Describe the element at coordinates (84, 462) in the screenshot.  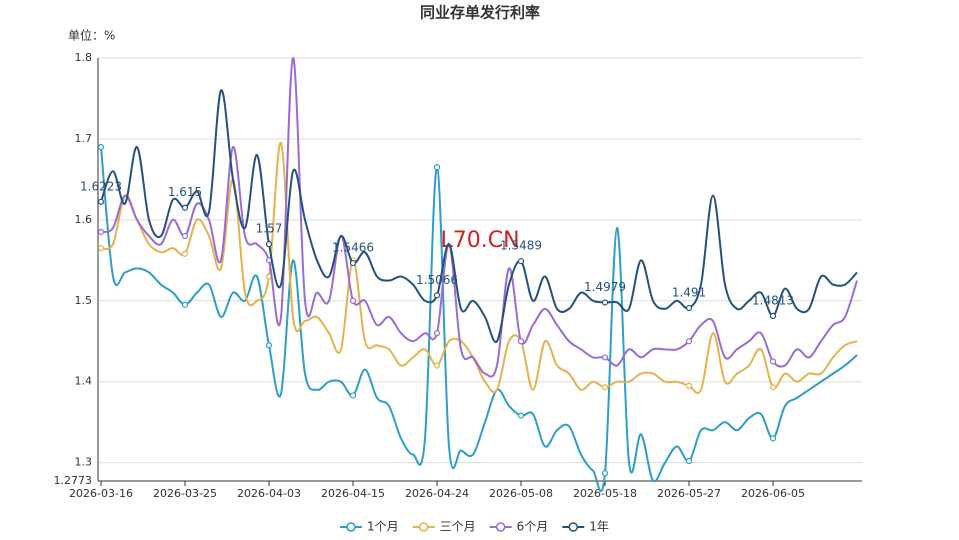
I see `y-tick-label: 1.3` at that location.